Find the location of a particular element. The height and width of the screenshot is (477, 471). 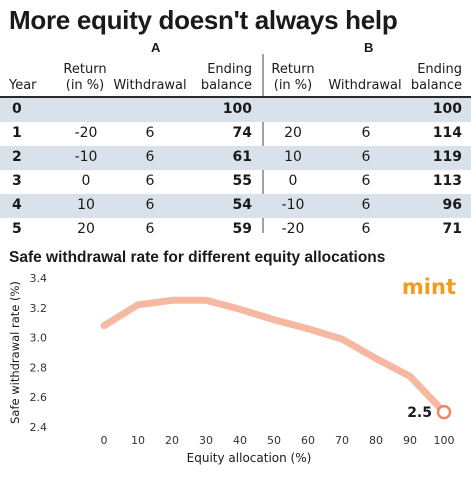

x-tick-label: 60 is located at coordinates (308, 440).